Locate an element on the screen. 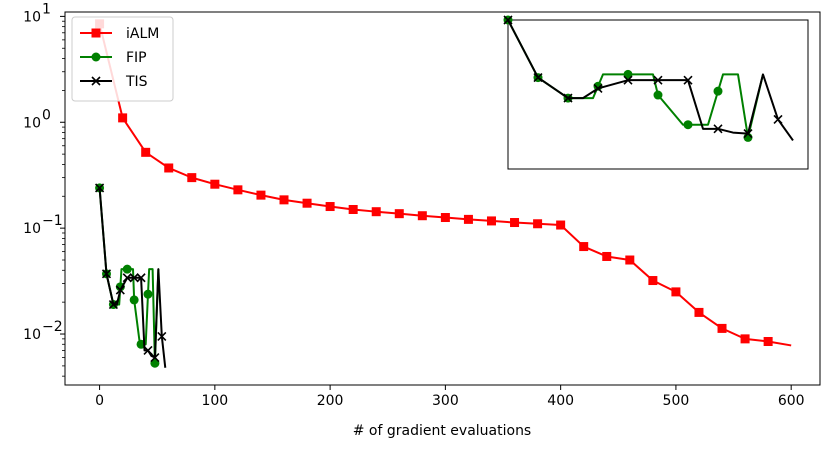  legend-label-ialm: iALM is located at coordinates (142, 34).